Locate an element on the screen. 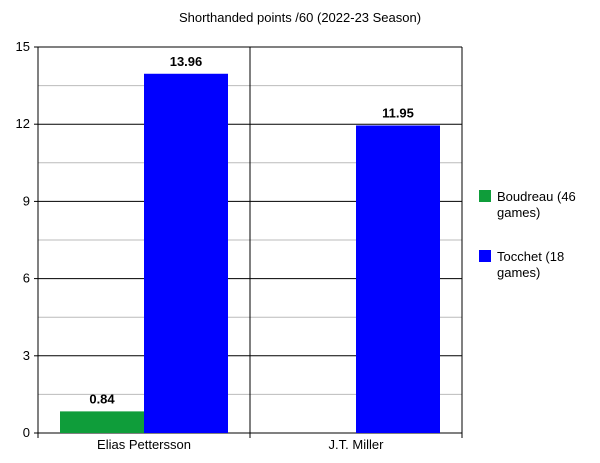 The height and width of the screenshot is (463, 600). data-label: 11.95 is located at coordinates (398, 112).